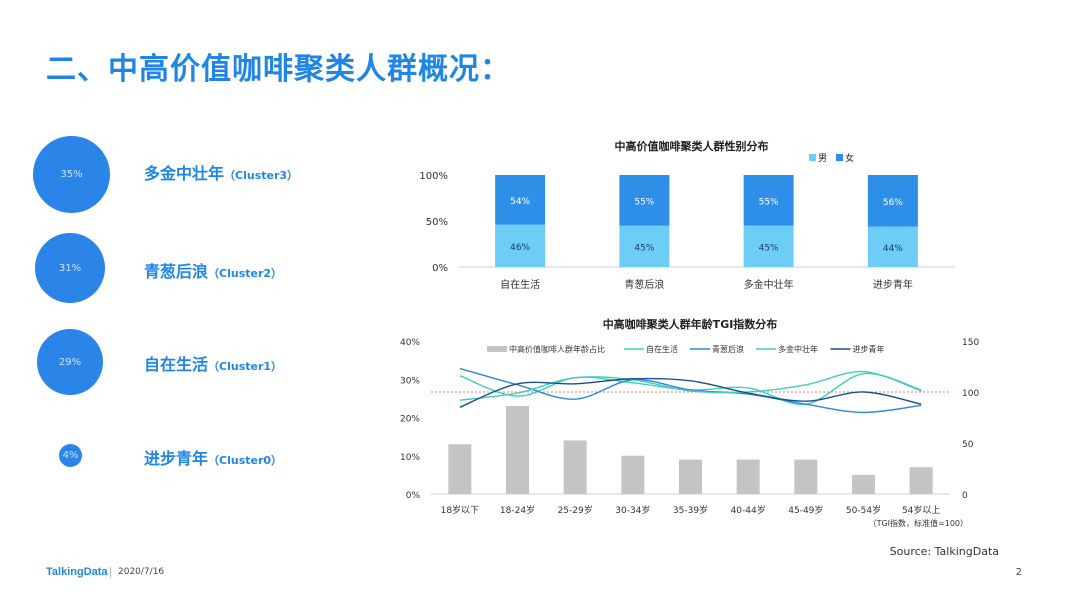 This screenshot has height=599, width=1066. Describe the element at coordinates (557, 349) in the screenshot. I see `legend-label: 中高价值咖啡人群年龄占比` at that location.